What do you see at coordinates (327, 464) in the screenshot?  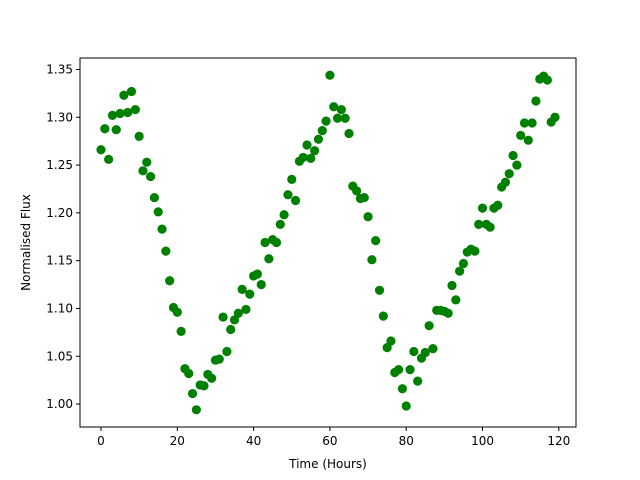 I see `x-axis-label: Time (Hours)` at bounding box center [327, 464].